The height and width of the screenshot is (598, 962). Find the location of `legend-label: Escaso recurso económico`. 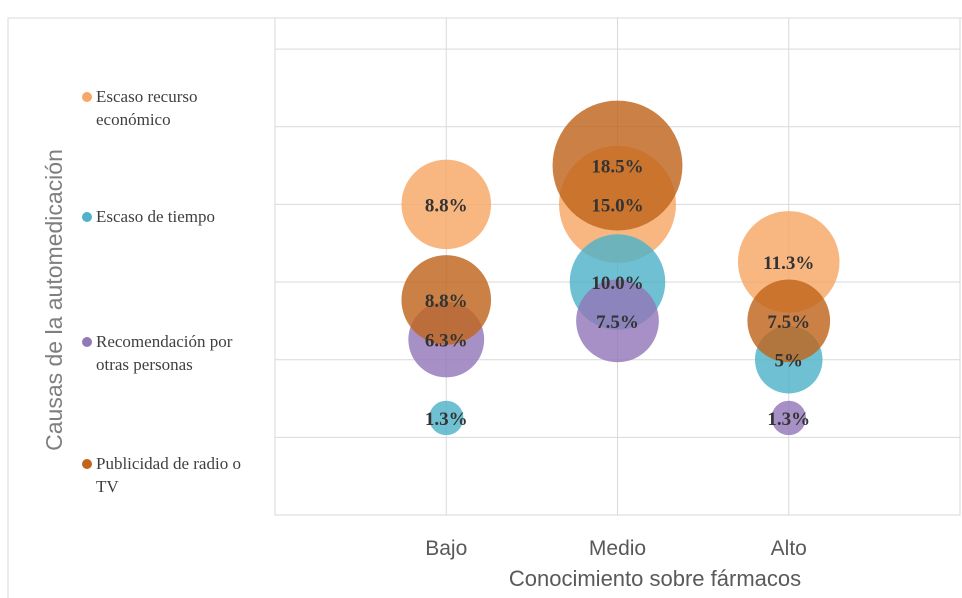

legend-label: Escaso recurso económico is located at coordinates (147, 108).